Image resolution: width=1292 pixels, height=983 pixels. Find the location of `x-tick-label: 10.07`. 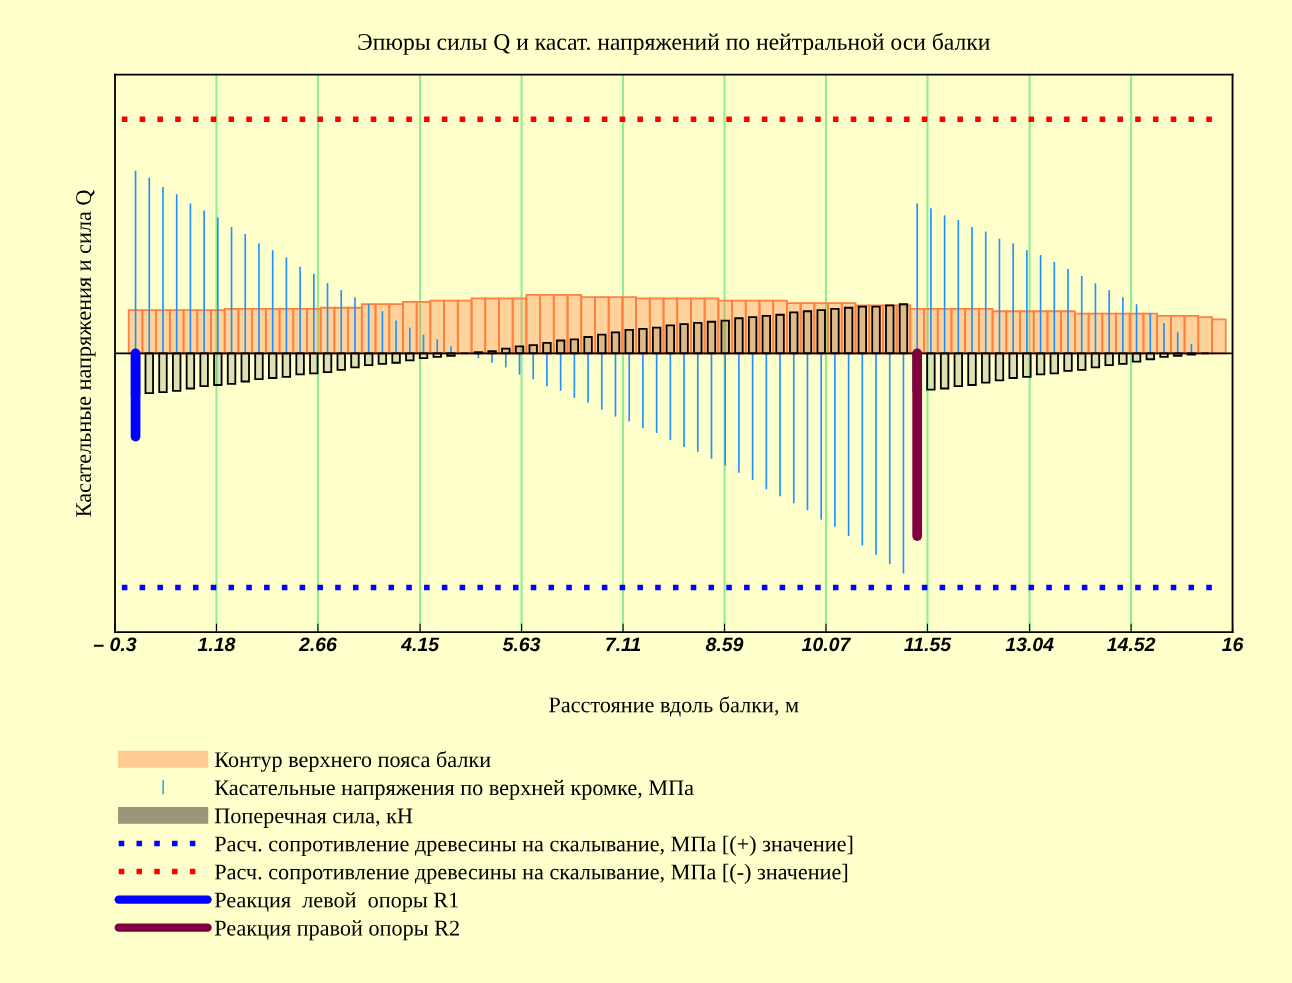

x-tick-label: 10.07 is located at coordinates (826, 644).